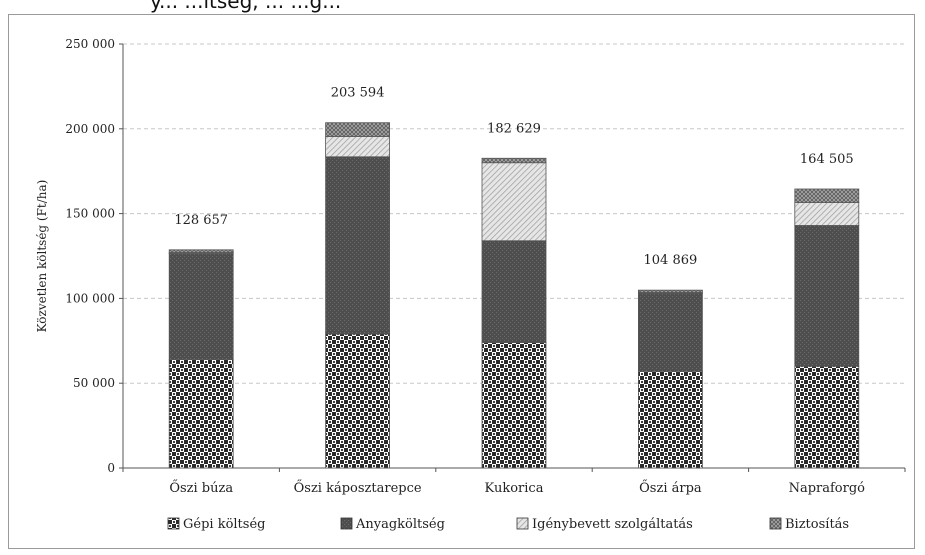 This screenshot has width=925, height=555. Describe the element at coordinates (111, 468) in the screenshot. I see `y-tick-label: 0` at that location.